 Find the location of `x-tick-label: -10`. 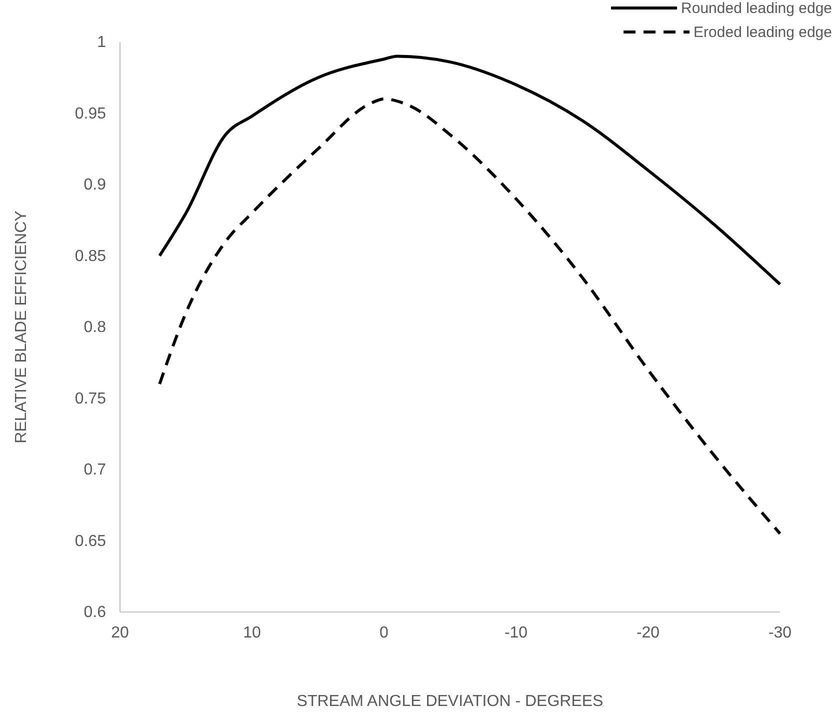

x-tick-label: -10 is located at coordinates (516, 633).